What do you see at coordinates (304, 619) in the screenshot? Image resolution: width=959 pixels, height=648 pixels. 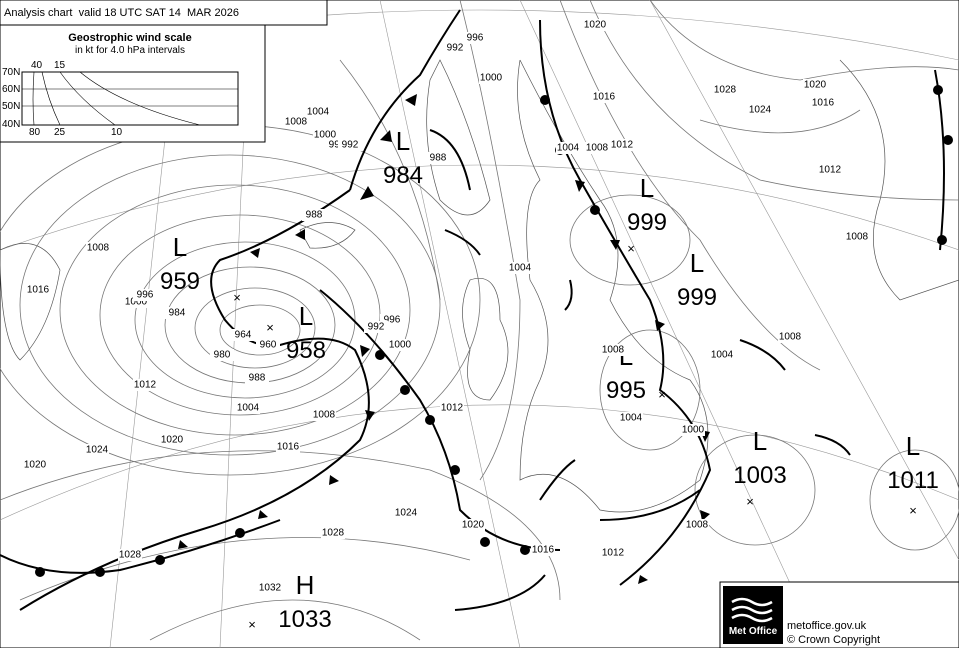 I see `center-pressure: 1033` at bounding box center [304, 619].